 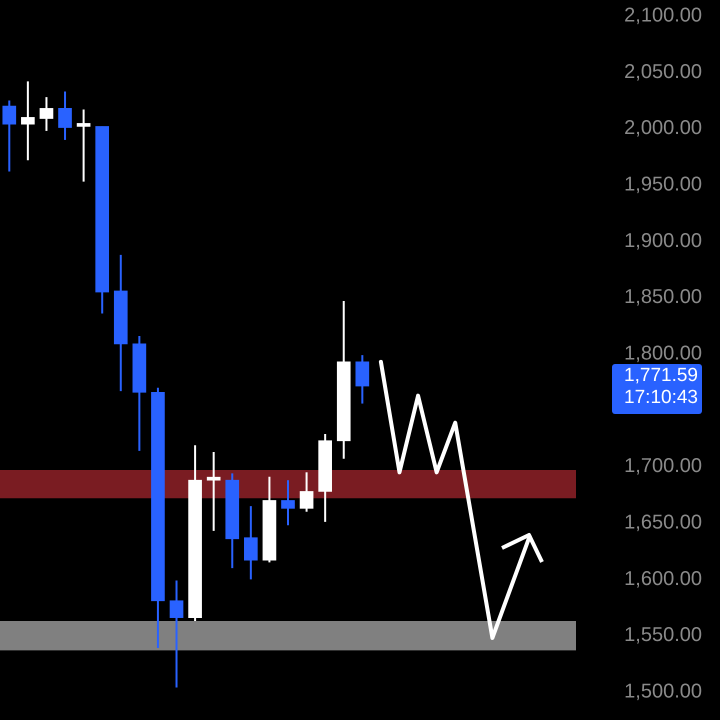 What do you see at coordinates (663, 185) in the screenshot?
I see `y-tick-label: 1,950.00` at bounding box center [663, 185].